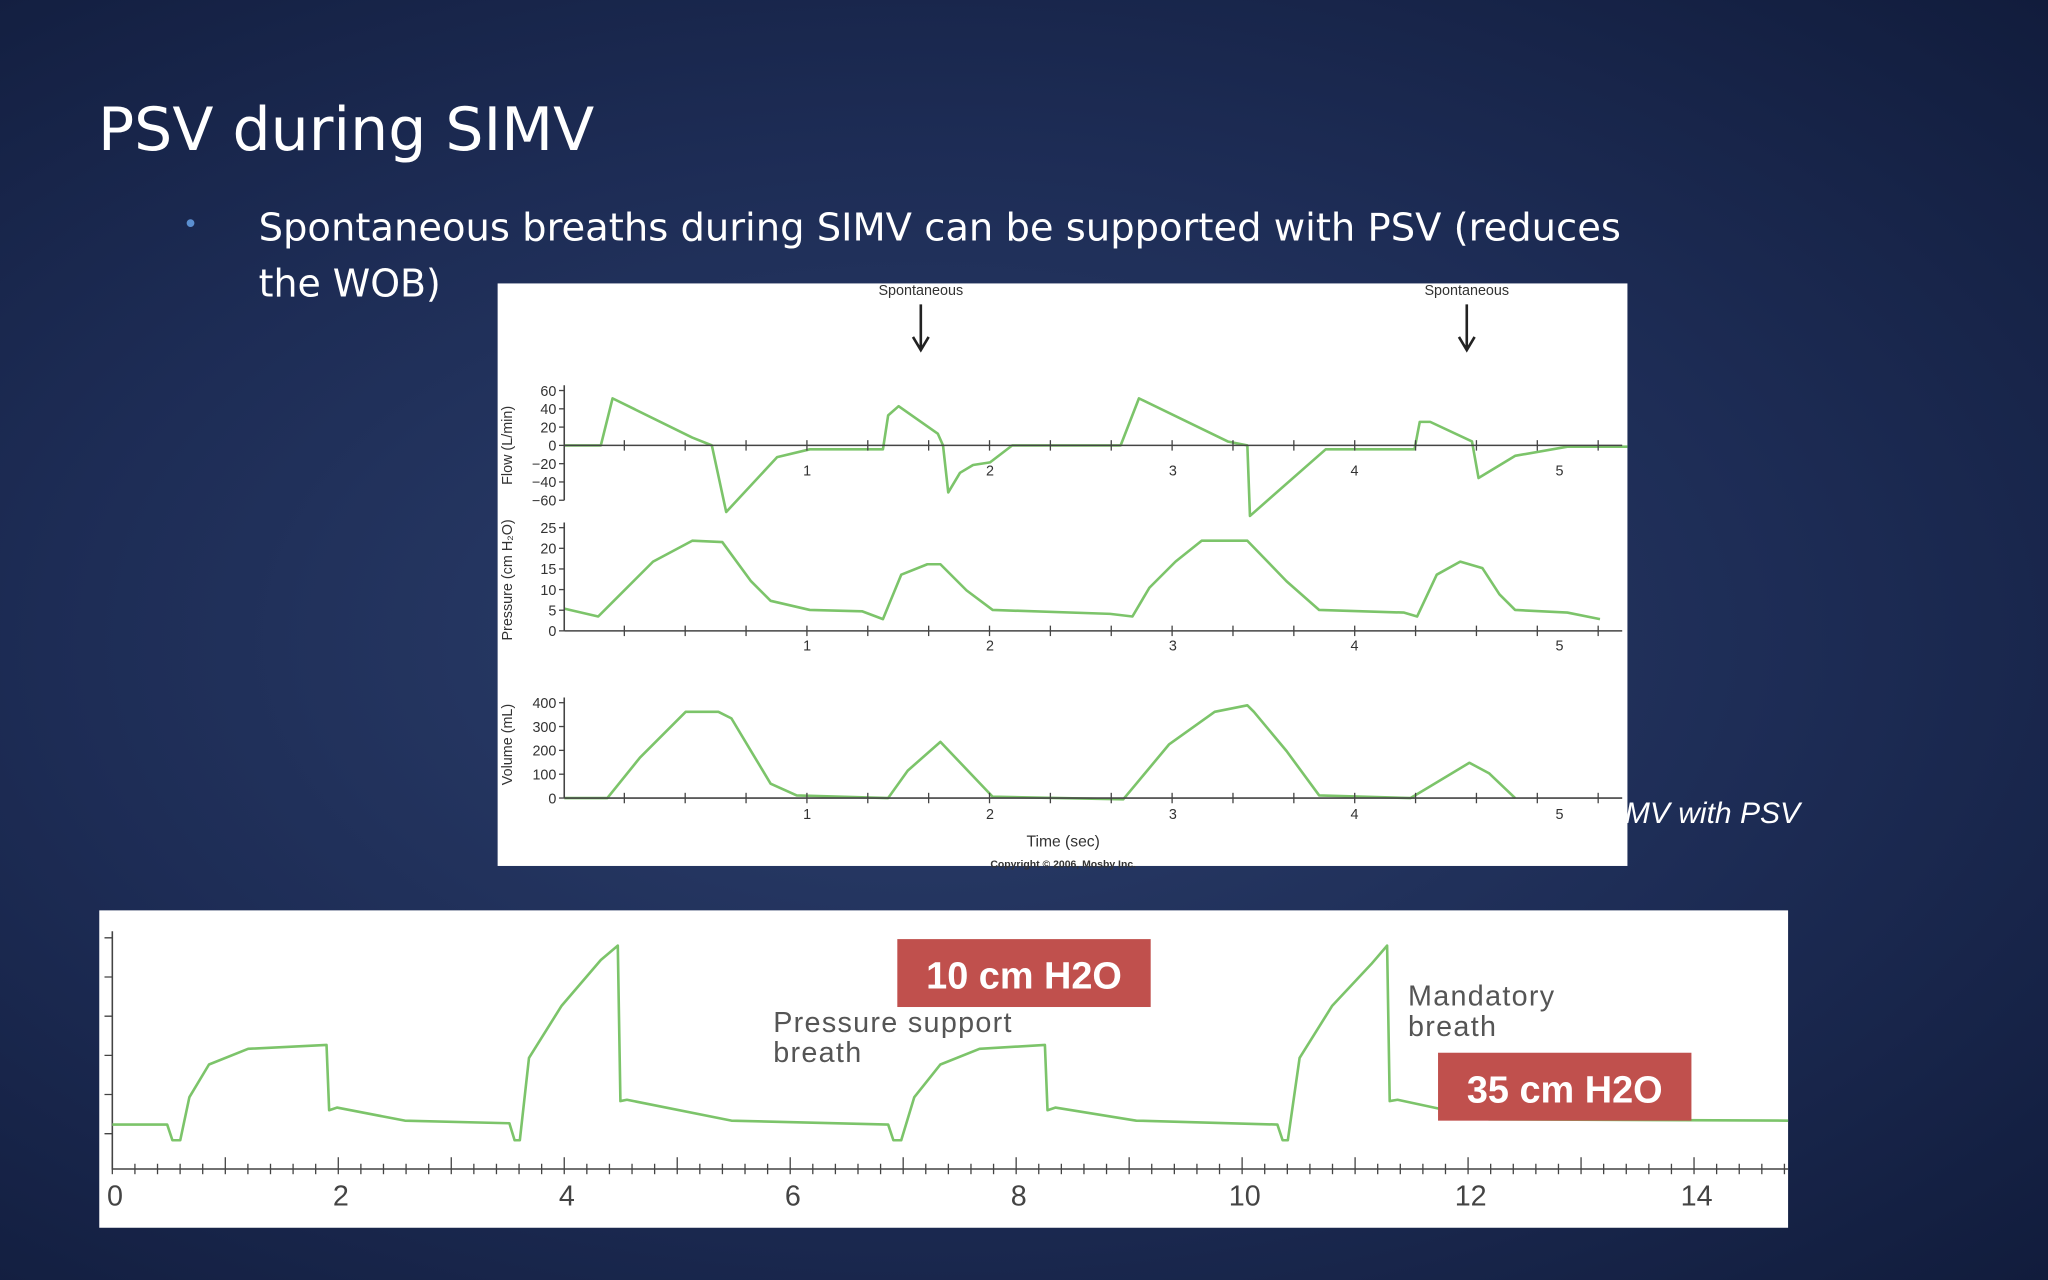 The width and height of the screenshot is (2048, 1280). I want to click on x-axis-label: Time (sec), so click(1063, 841).